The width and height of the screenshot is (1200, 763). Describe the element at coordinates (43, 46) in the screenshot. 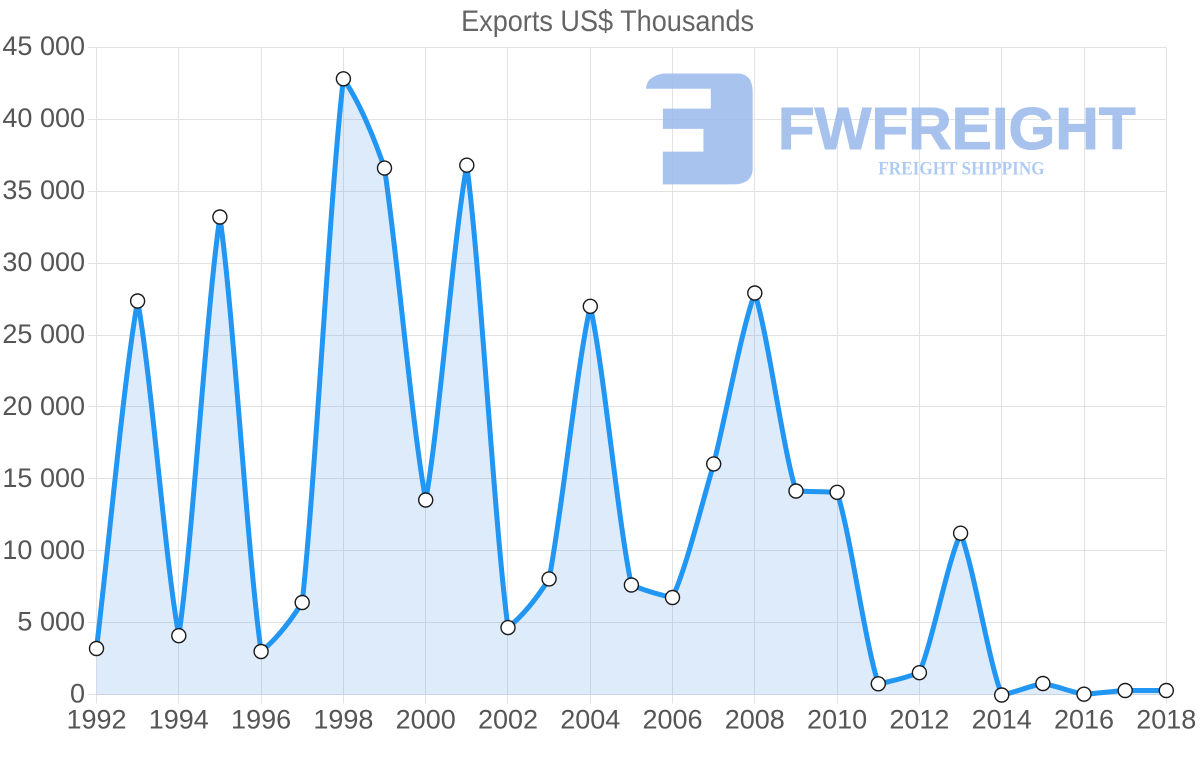

I see `svg-text: 45 000` at that location.